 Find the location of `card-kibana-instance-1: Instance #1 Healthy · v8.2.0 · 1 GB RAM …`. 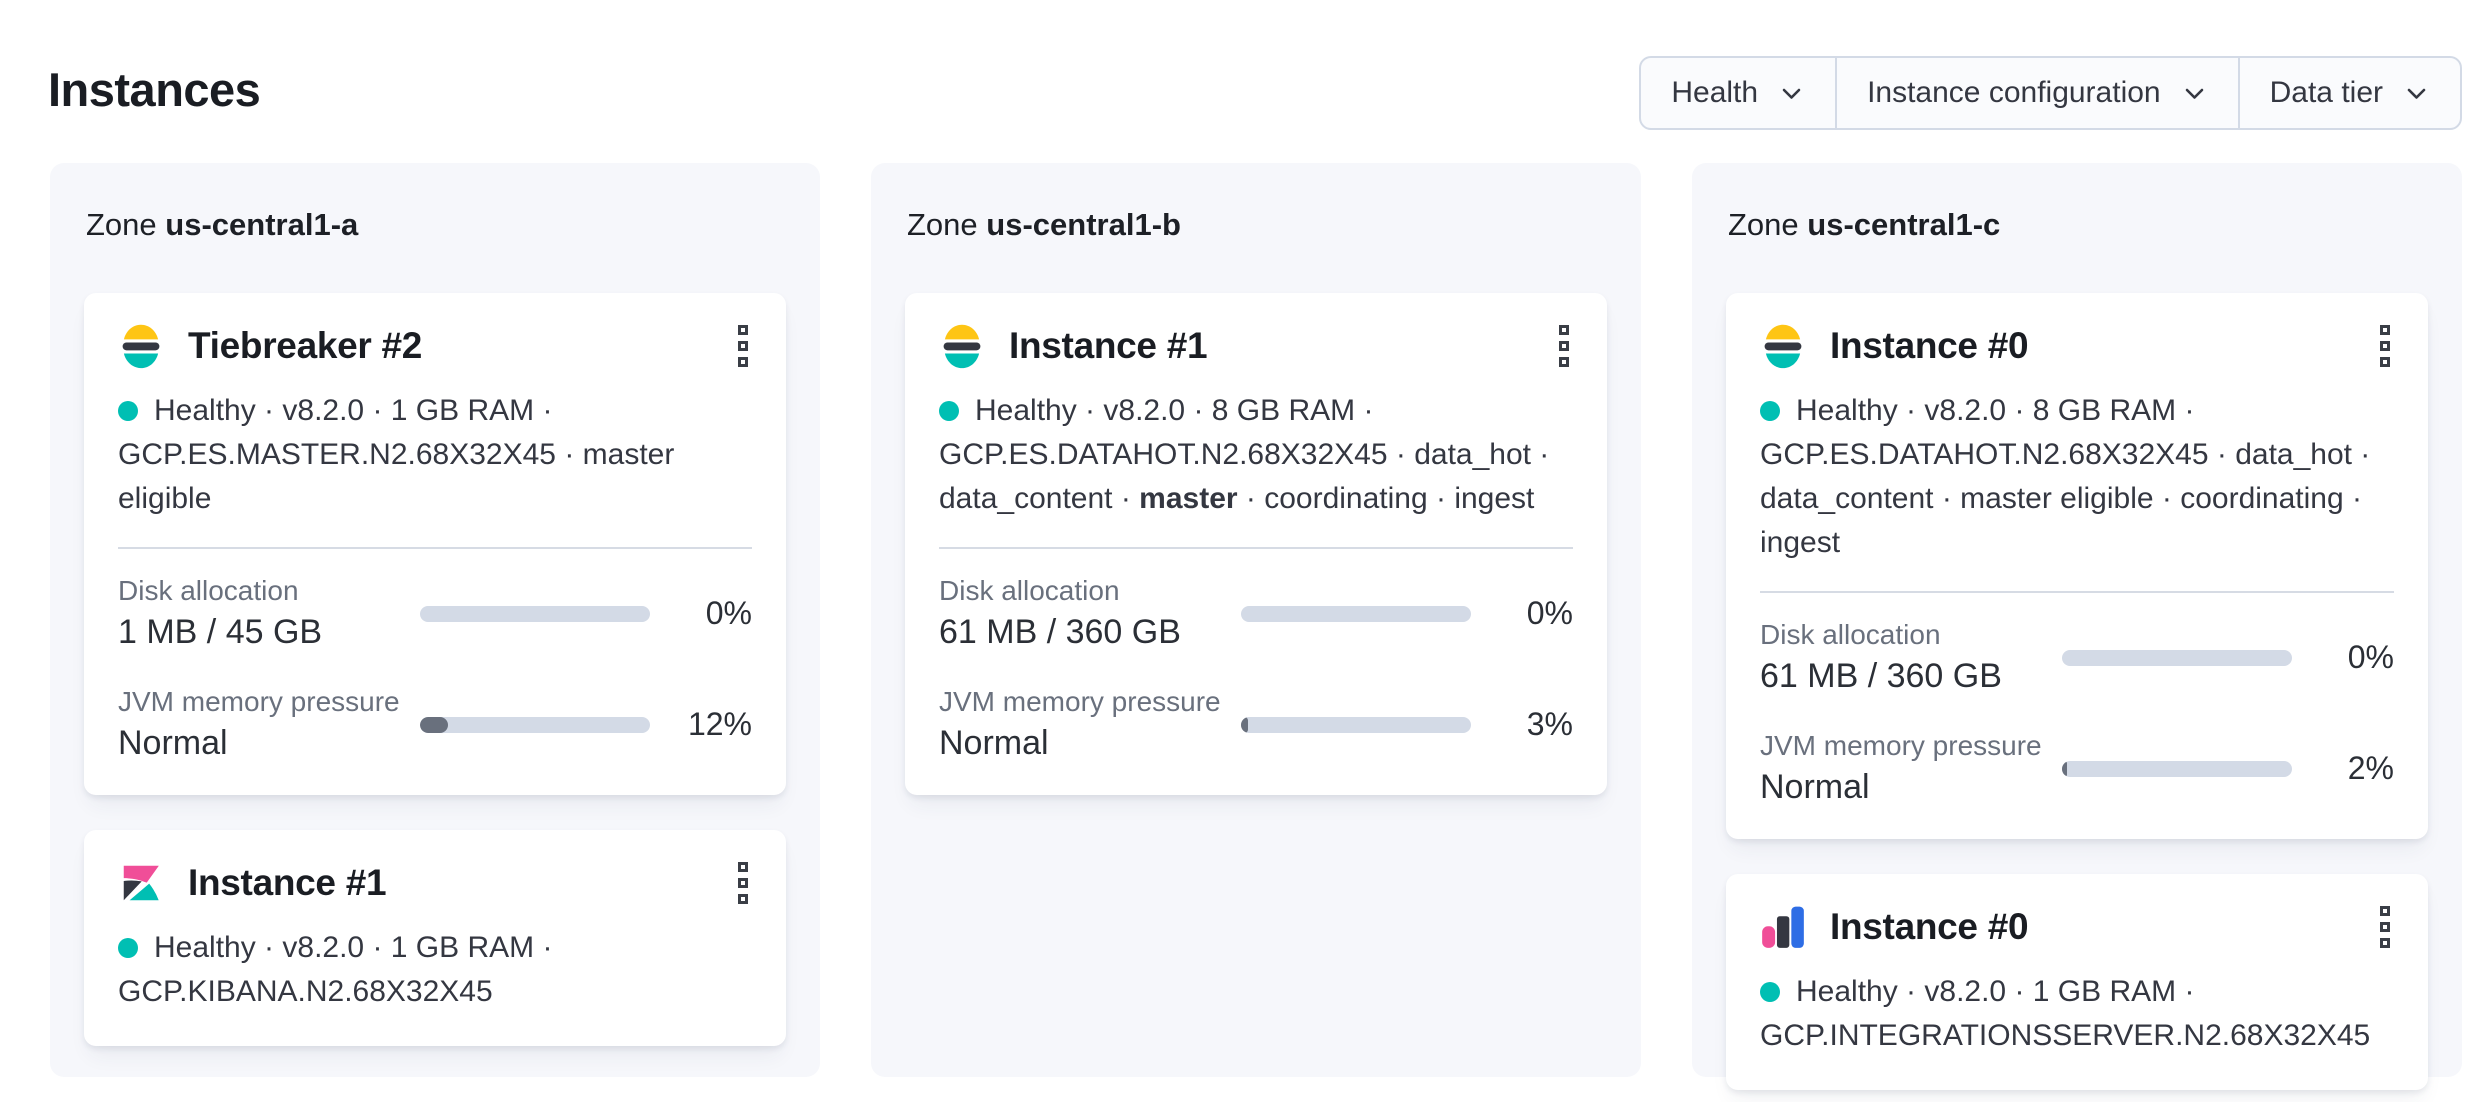

card-kibana-instance-1: Instance #1 Healthy · v8.2.0 · 1 GB RAM … is located at coordinates (435, 938).